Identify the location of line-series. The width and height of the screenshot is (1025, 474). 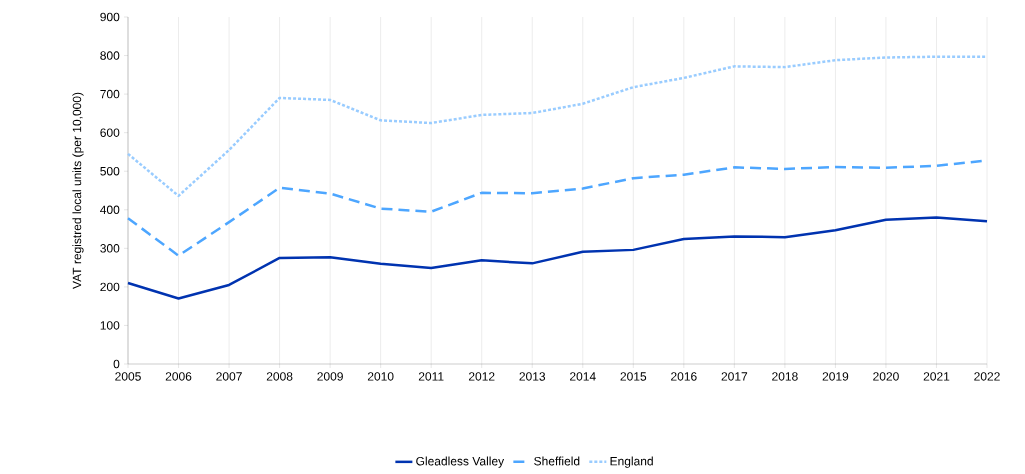
(557, 258).